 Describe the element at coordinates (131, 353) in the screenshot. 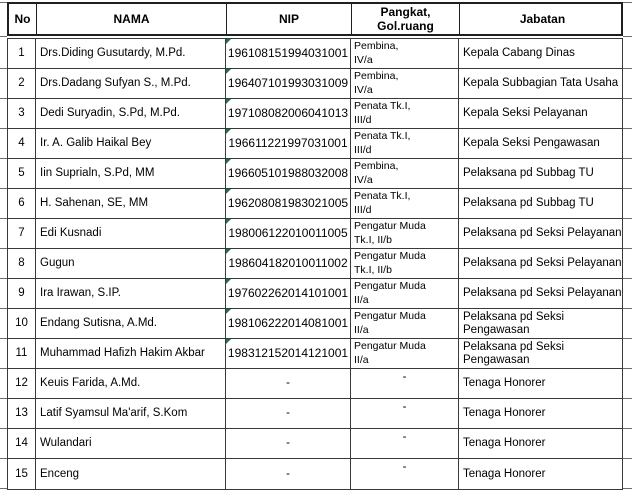

I see `cell-nama: Muhammad Hafizh Hakim Akbar` at that location.